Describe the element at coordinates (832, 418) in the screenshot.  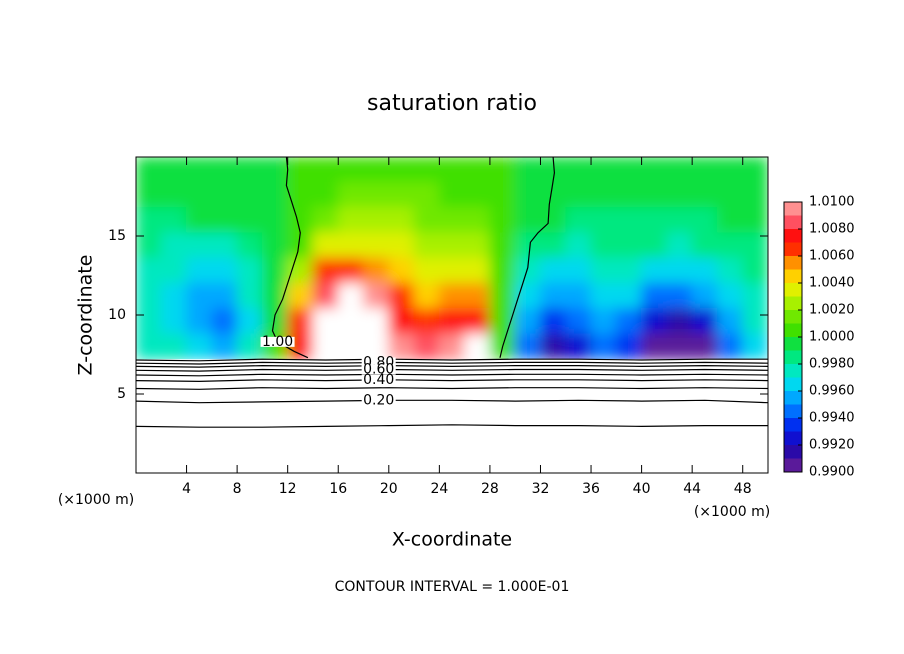
I see `colorbar-tick-label: 0.9940` at that location.